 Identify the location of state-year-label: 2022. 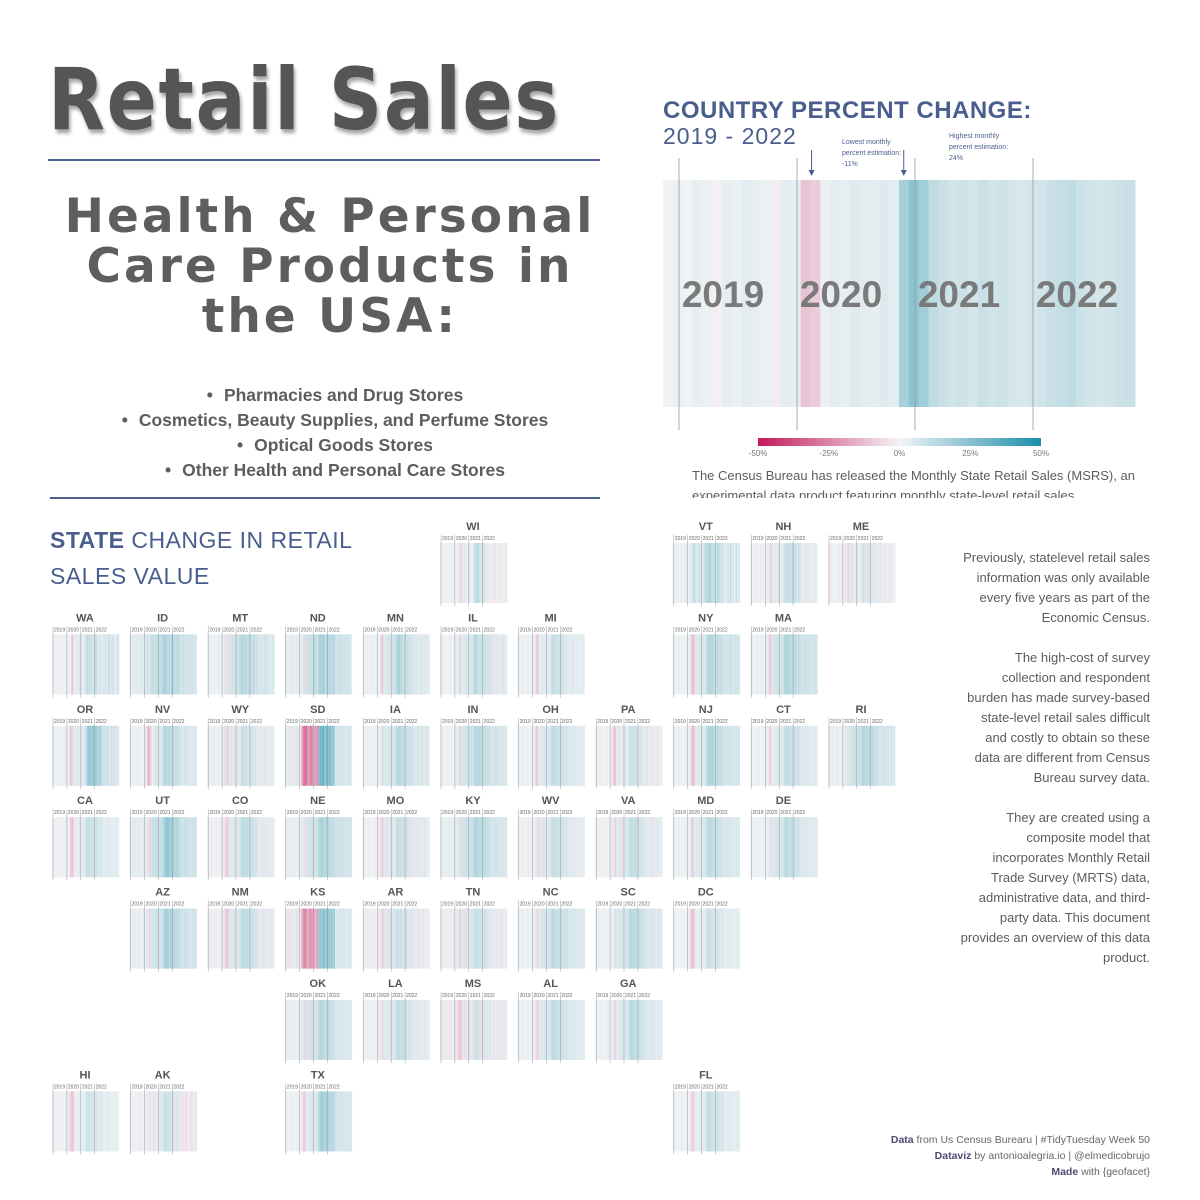
(644, 813).